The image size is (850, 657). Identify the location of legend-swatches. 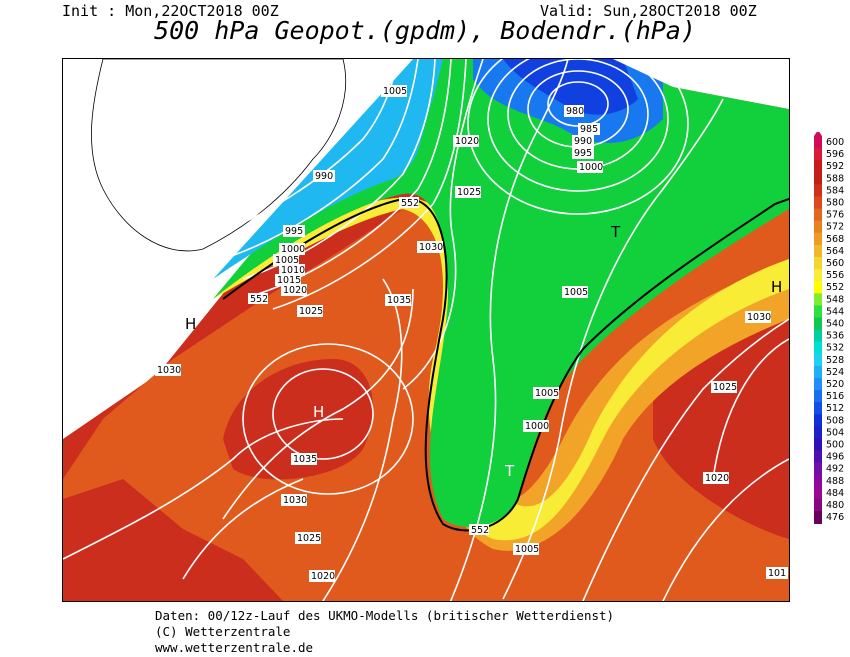
(818, 328).